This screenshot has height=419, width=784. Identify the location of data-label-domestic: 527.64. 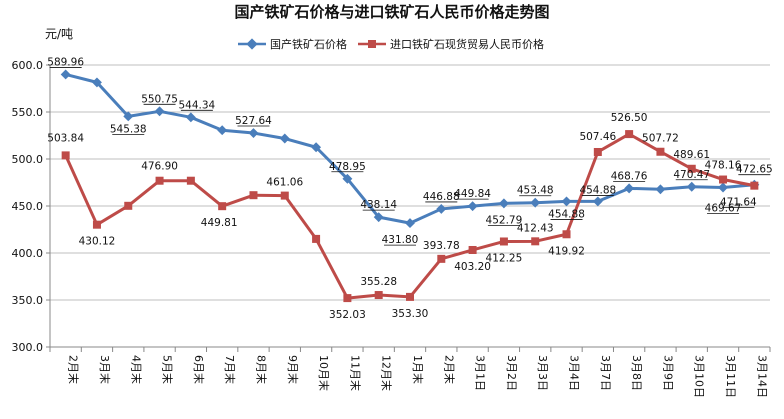
(253, 121).